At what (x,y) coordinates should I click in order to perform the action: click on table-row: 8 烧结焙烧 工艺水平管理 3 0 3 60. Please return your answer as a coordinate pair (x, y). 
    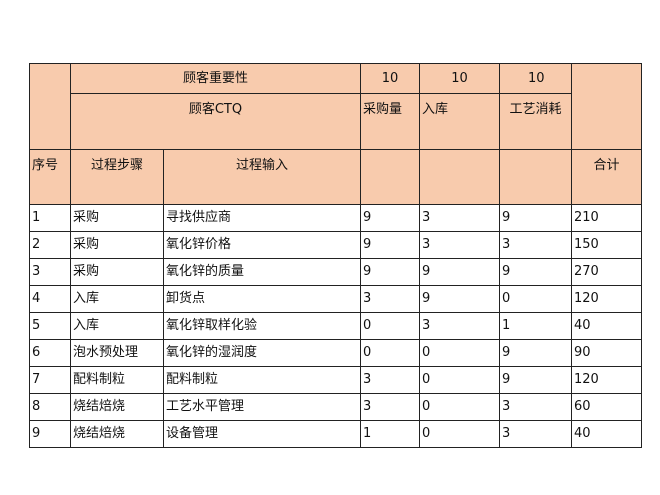
    Looking at the image, I should click on (335, 407).